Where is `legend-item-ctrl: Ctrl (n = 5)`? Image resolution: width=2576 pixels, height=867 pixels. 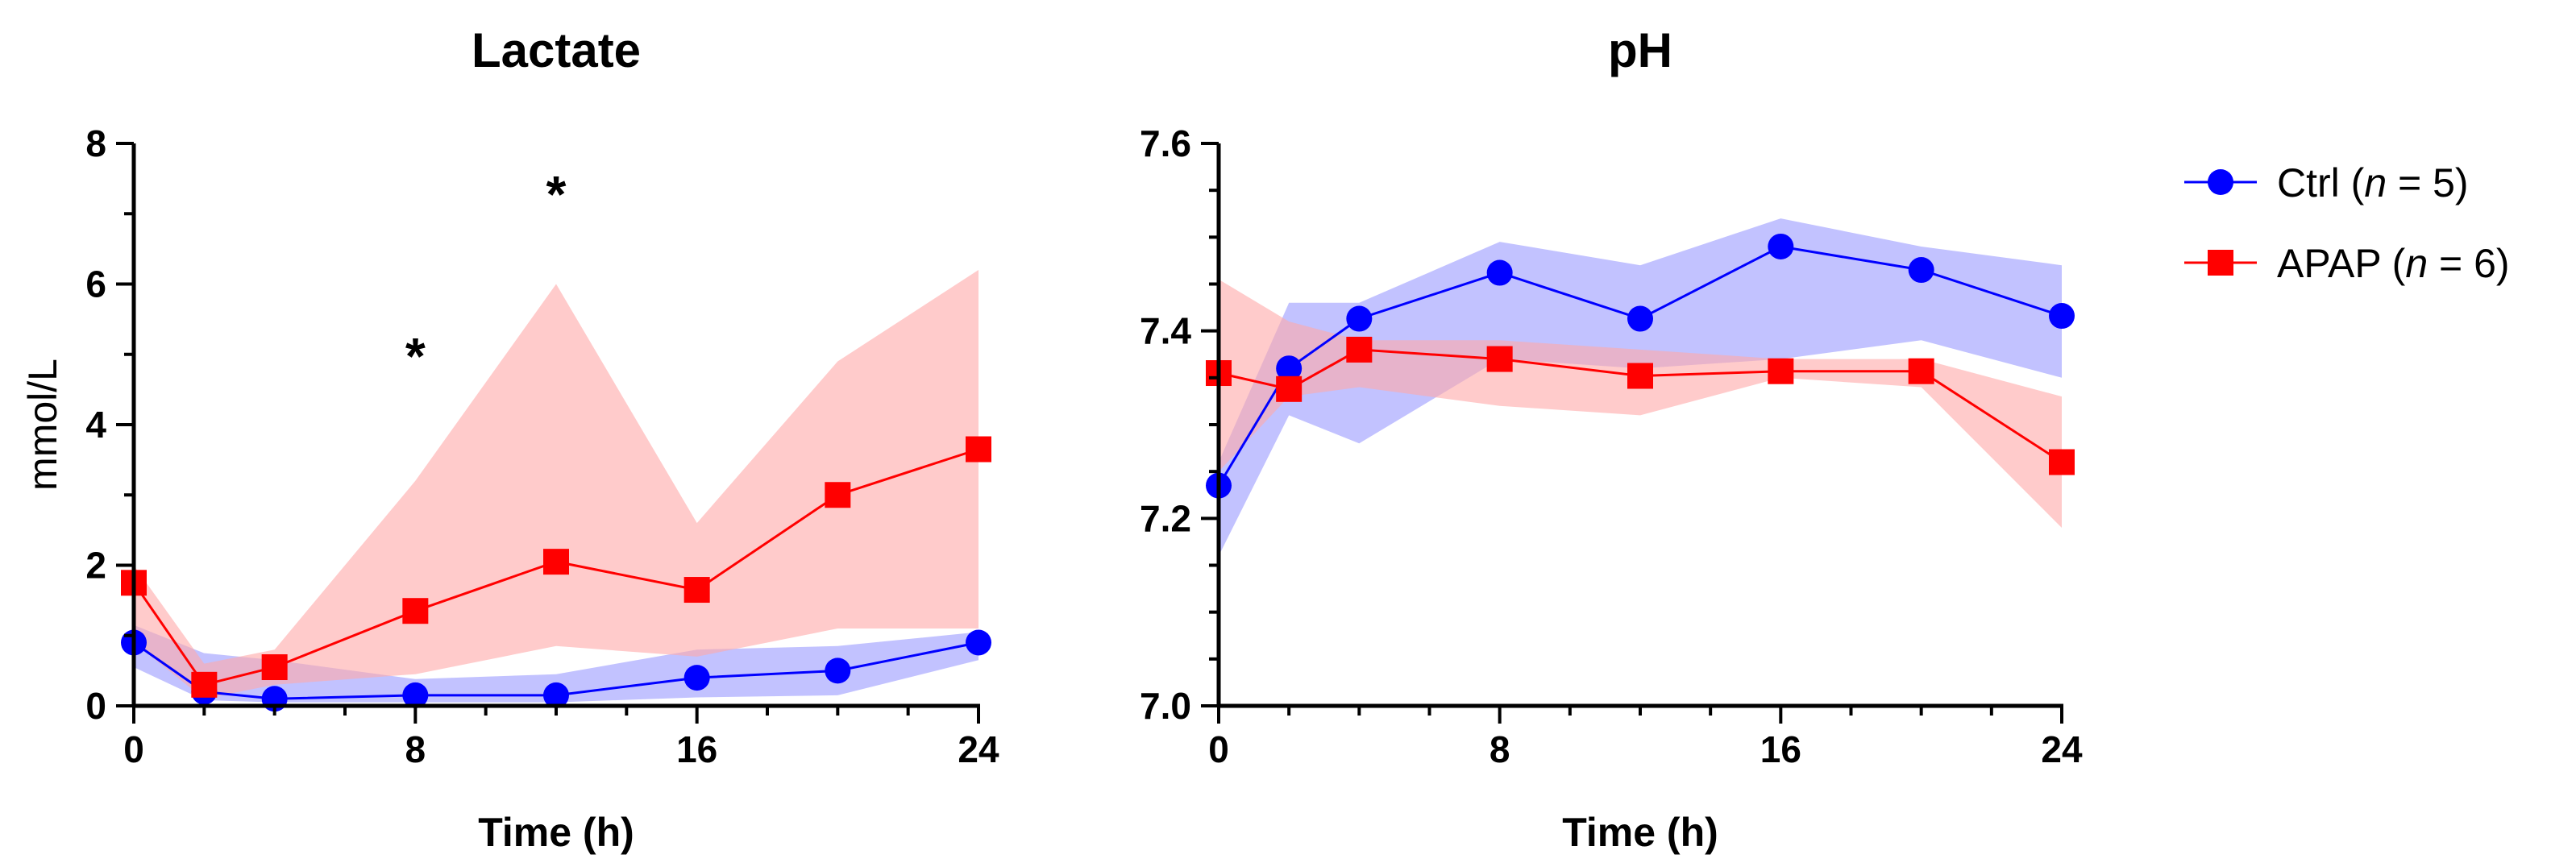 legend-item-ctrl: Ctrl (n = 5) is located at coordinates (2326, 182).